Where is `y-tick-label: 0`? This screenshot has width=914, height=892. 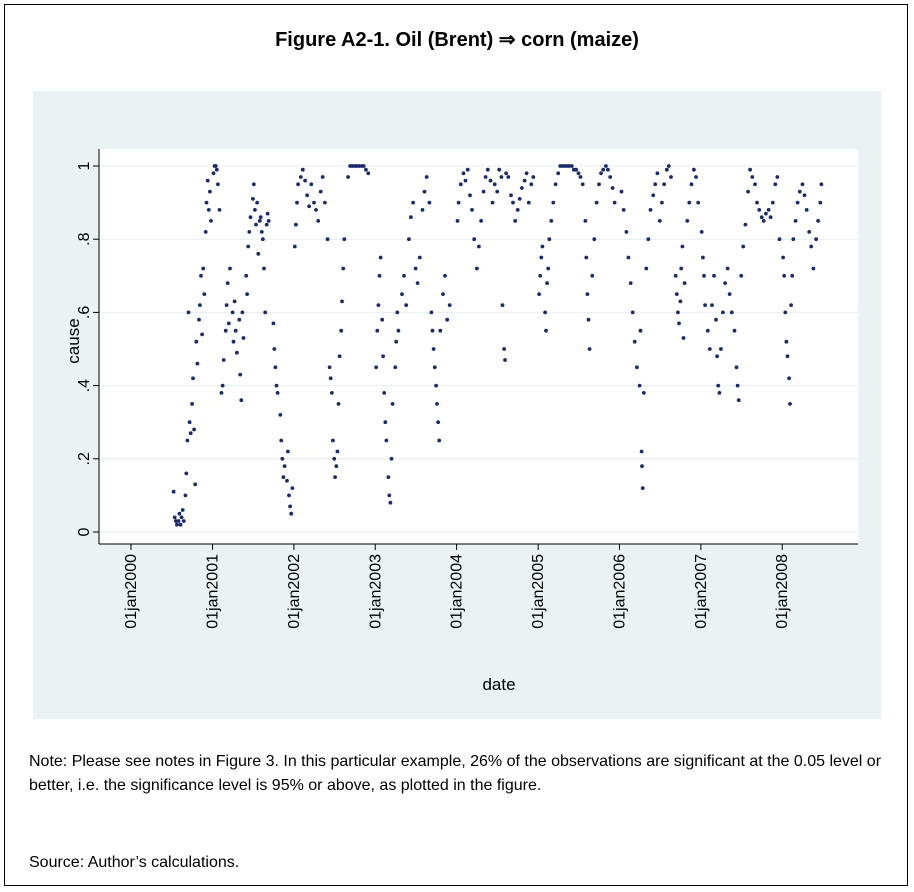
y-tick-label: 0 is located at coordinates (84, 531).